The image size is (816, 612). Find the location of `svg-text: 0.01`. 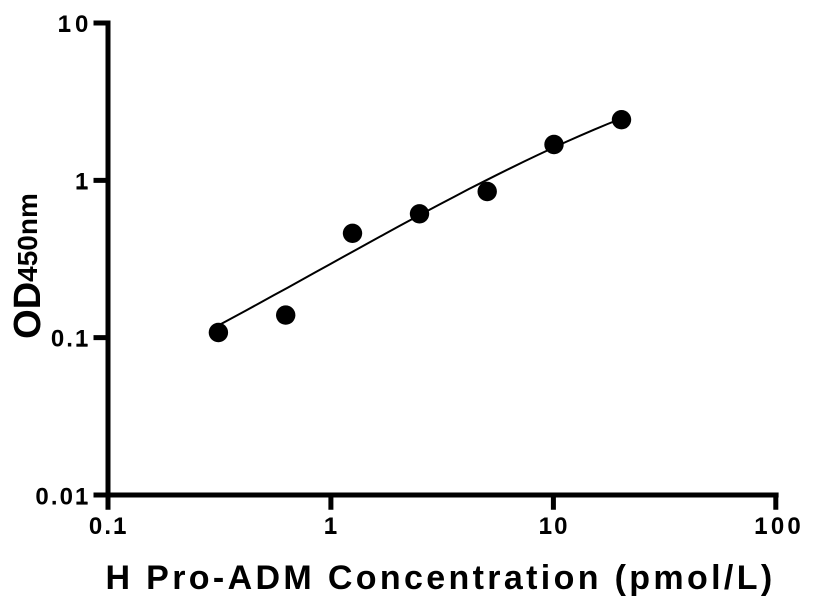

svg-text: 0.01 is located at coordinates (62, 497).